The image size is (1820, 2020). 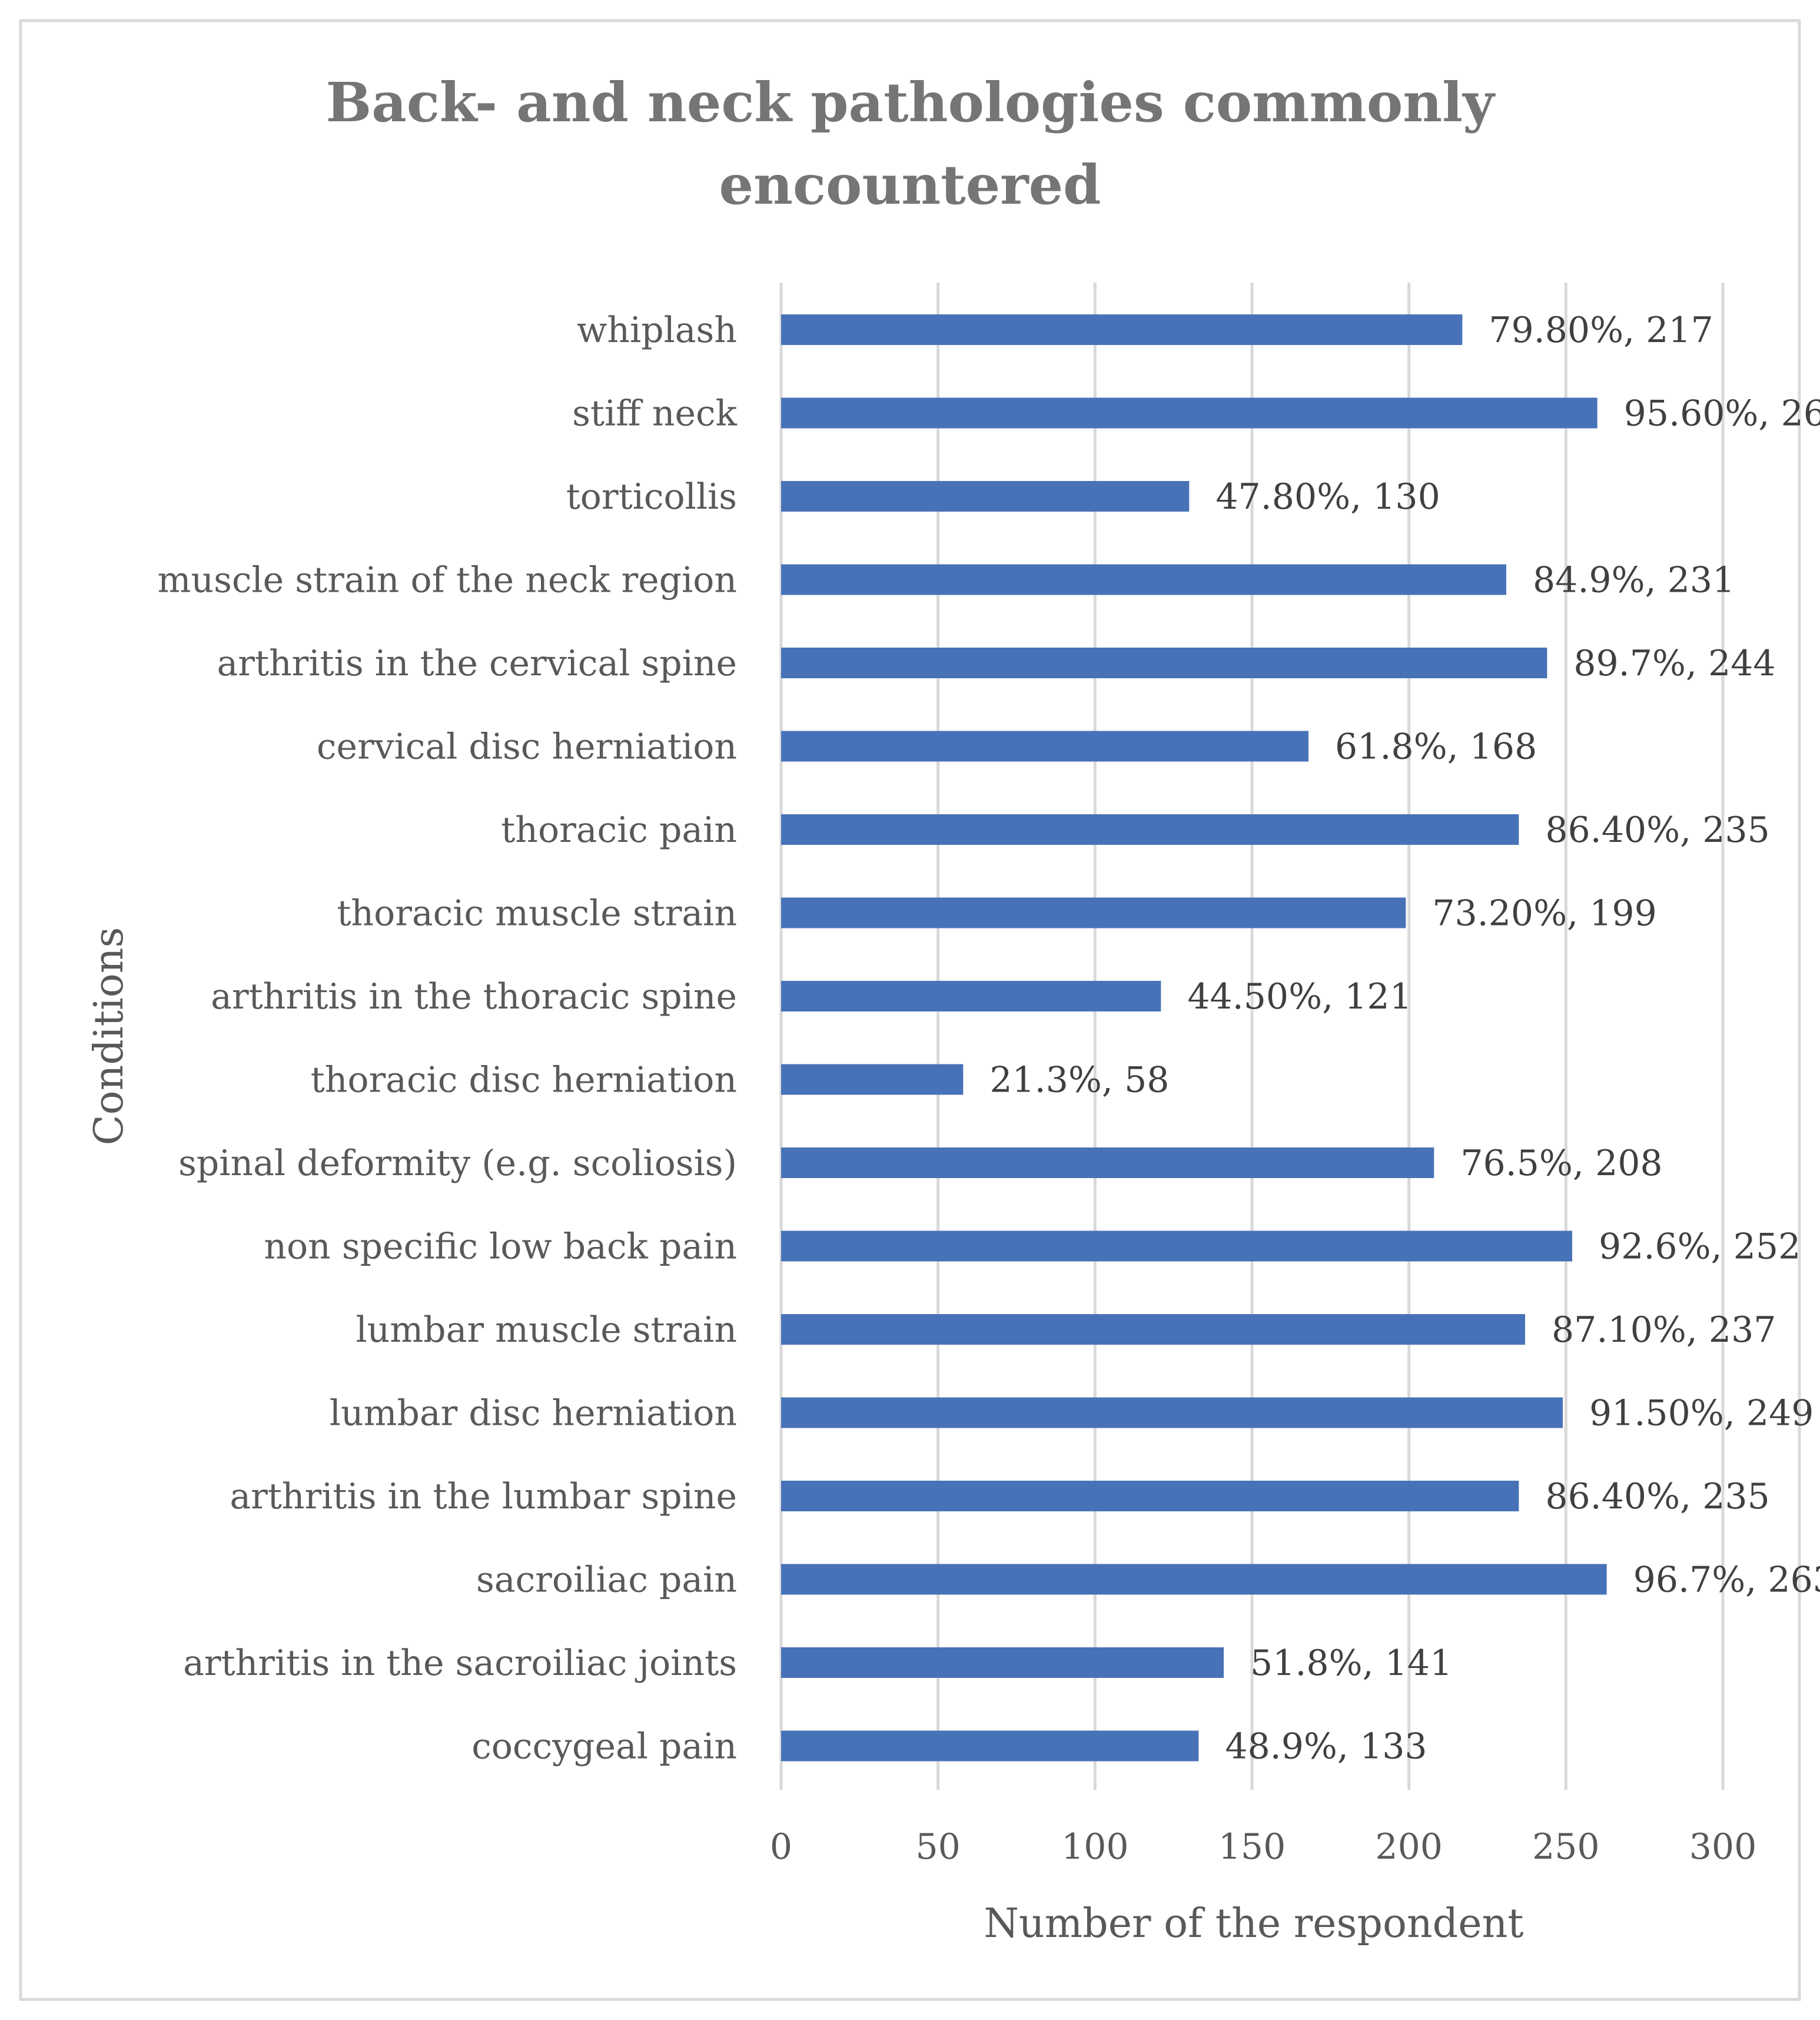 I want to click on category-label: thoracic disc herniation, so click(x=524, y=1080).